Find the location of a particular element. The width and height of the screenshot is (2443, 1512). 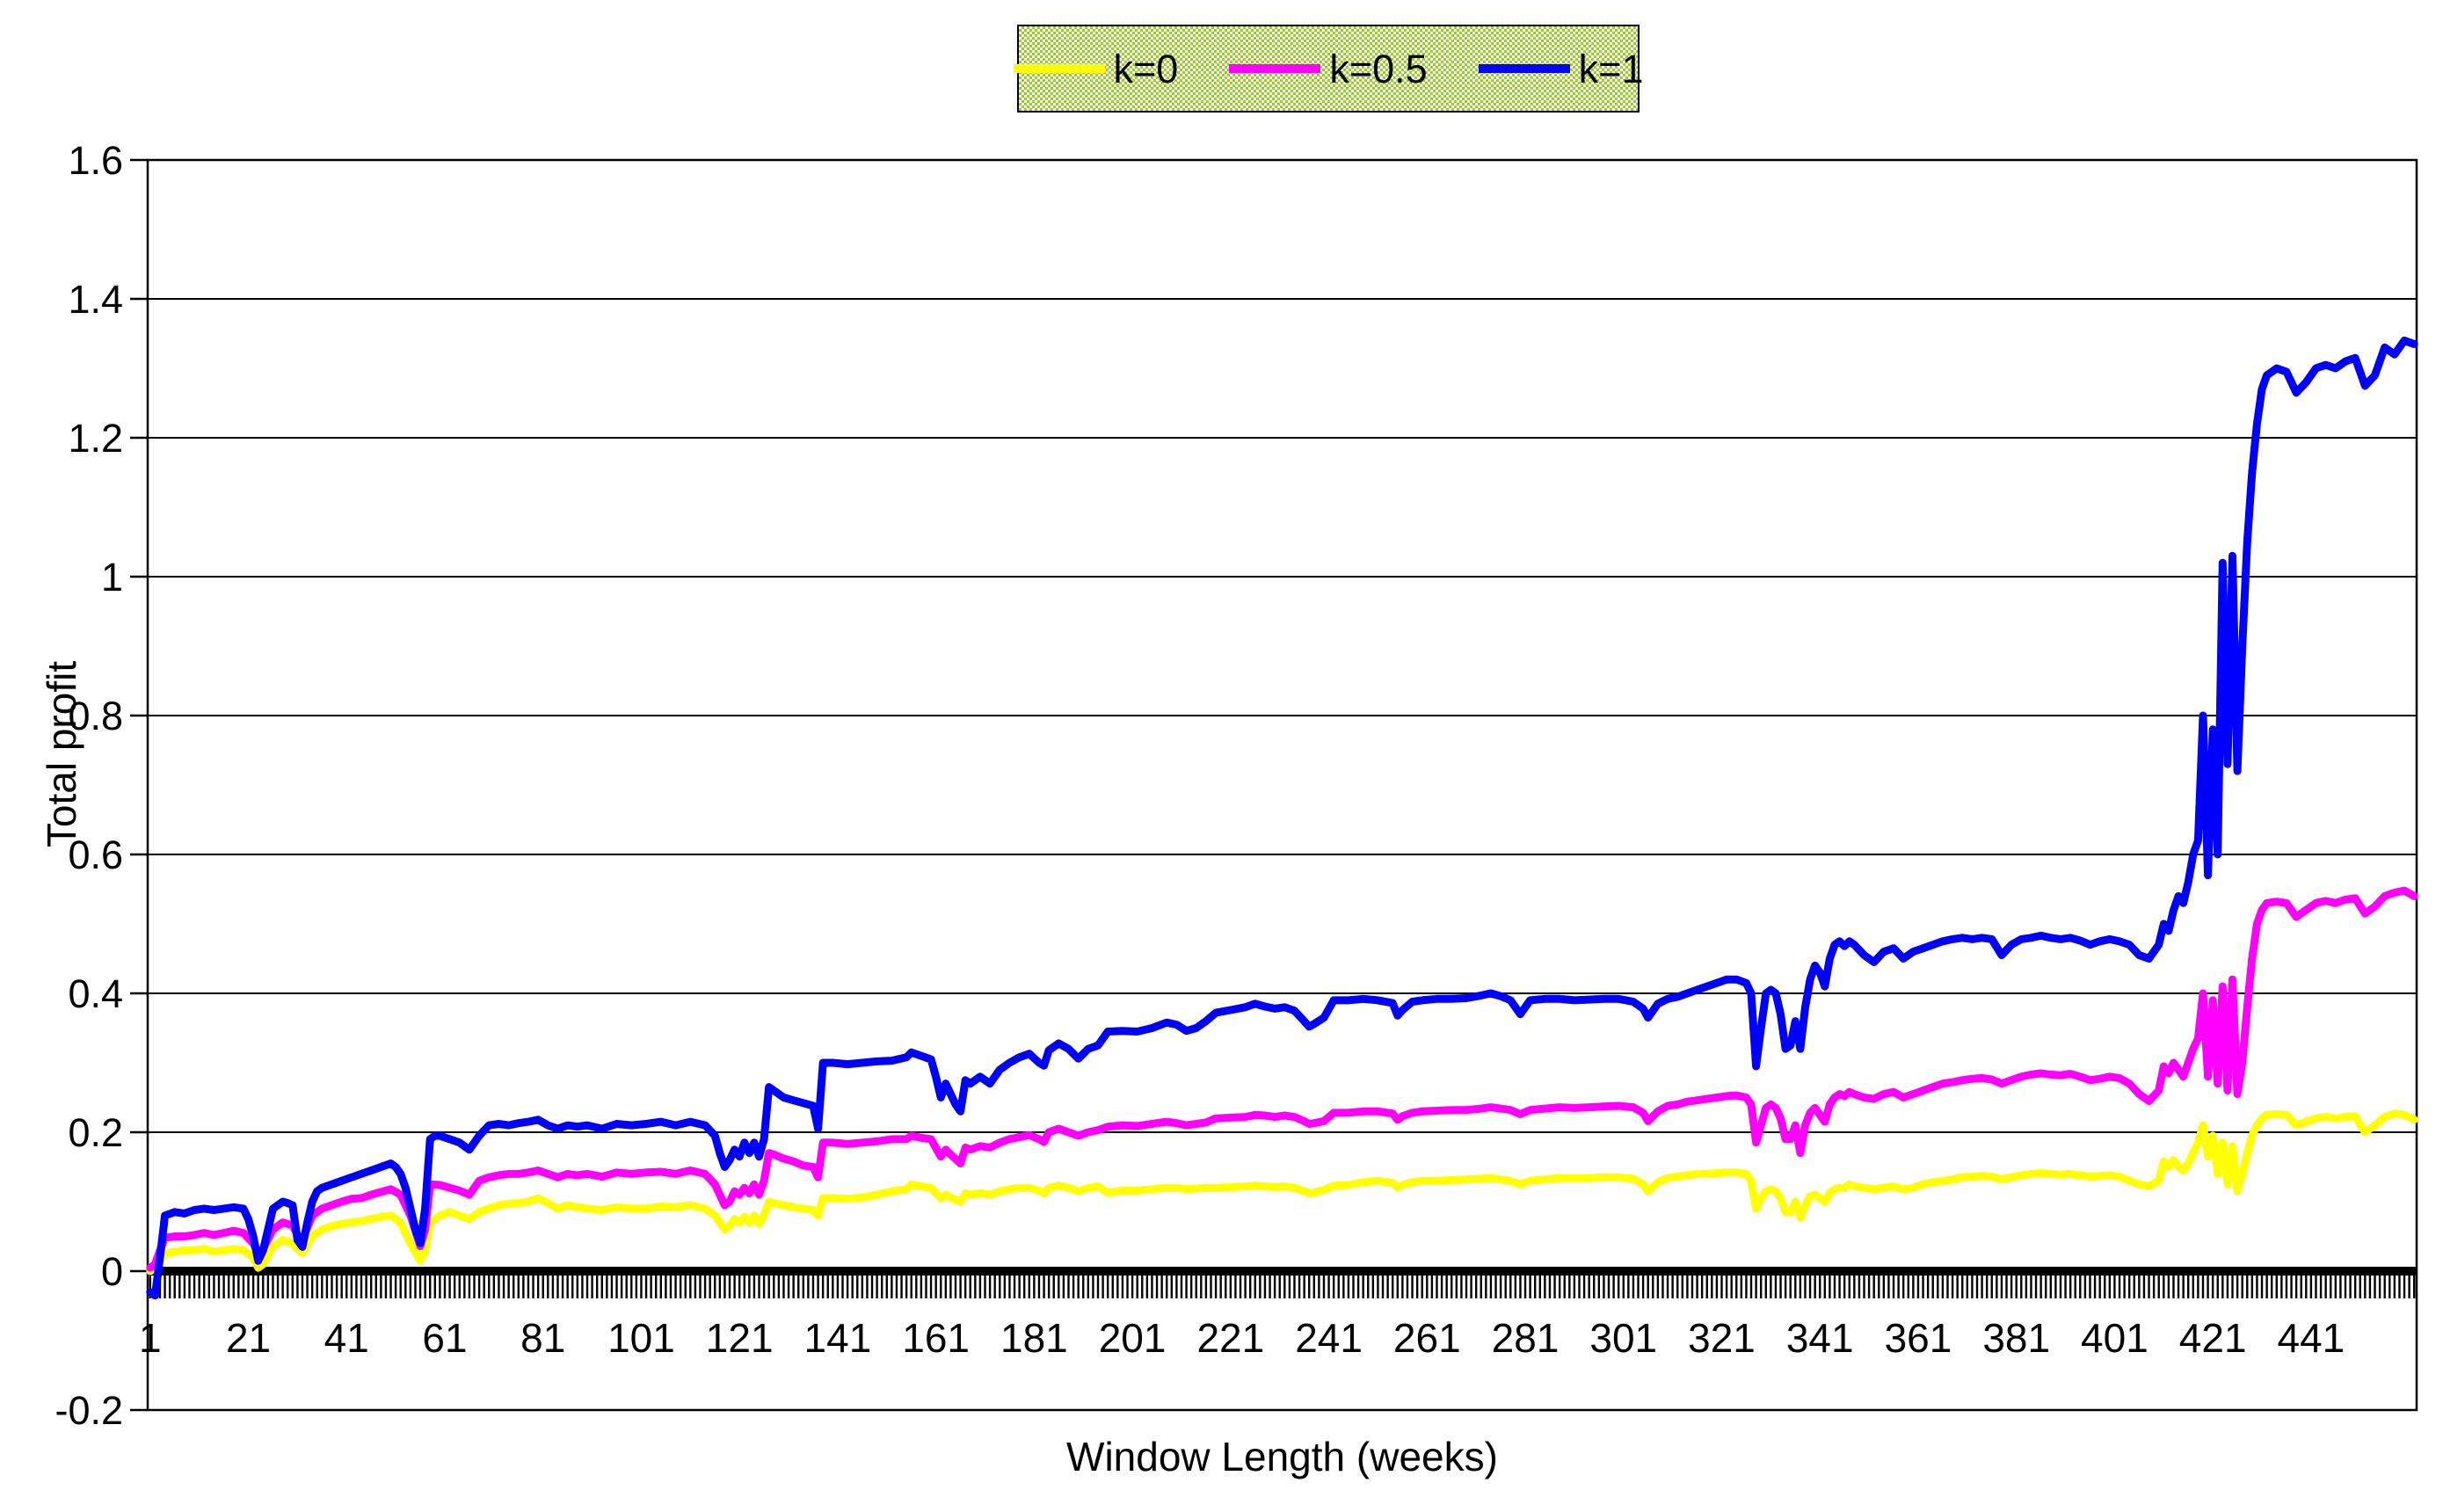

y-tick-label: 1 is located at coordinates (112, 577).